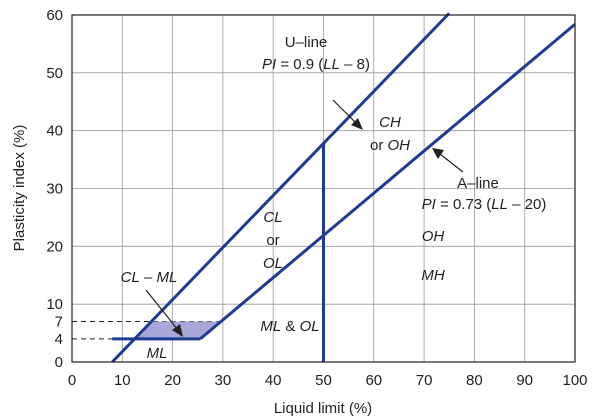 Image resolution: width=593 pixels, height=420 pixels. Describe the element at coordinates (524, 380) in the screenshot. I see `x-tick-label: 90` at that location.